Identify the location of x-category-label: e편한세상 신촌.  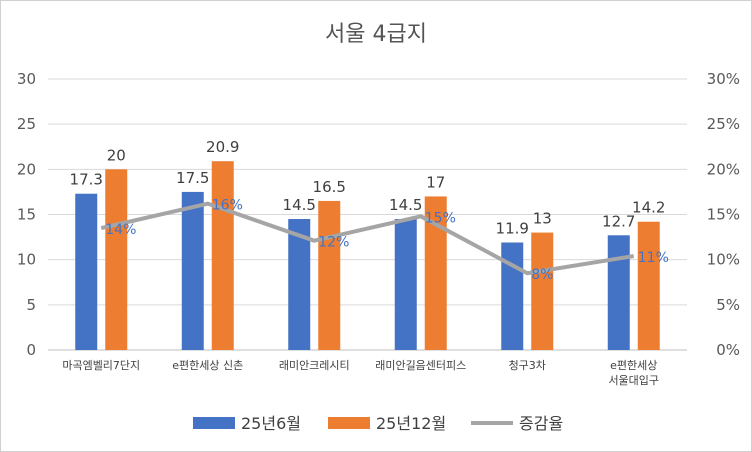
(207, 365).